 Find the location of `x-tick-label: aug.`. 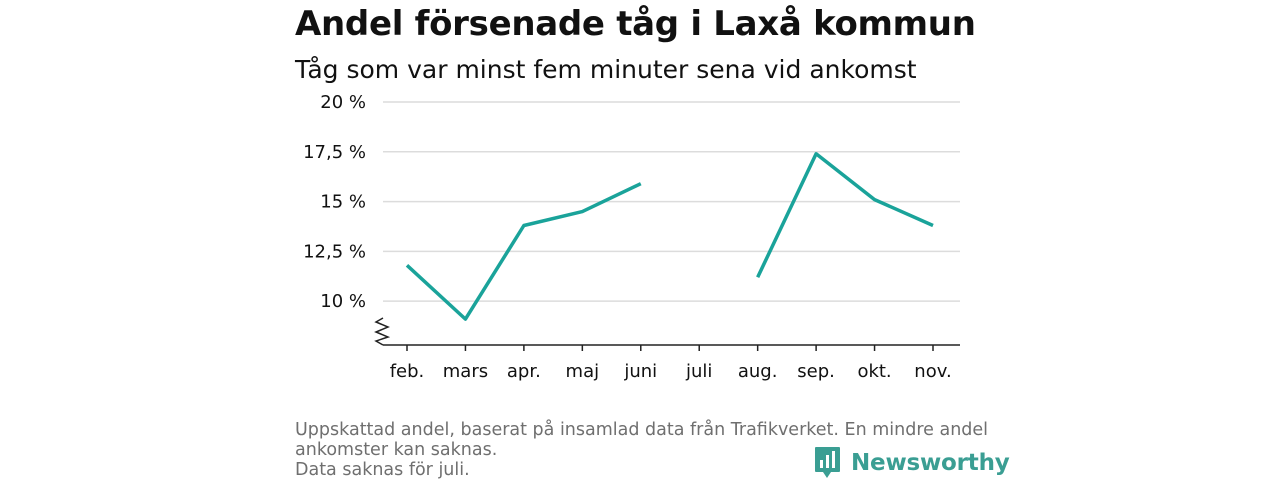

x-tick-label: aug. is located at coordinates (758, 371).